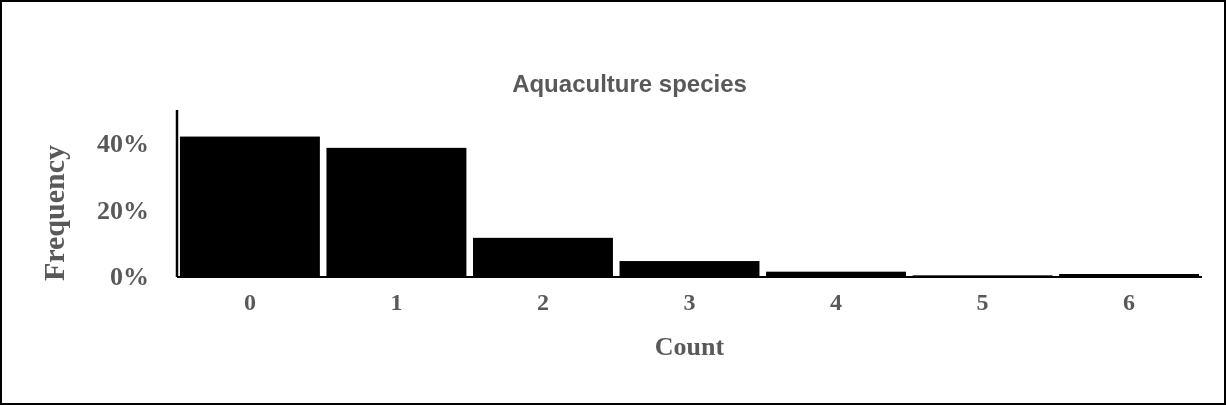 This screenshot has width=1226, height=405. Describe the element at coordinates (689, 302) in the screenshot. I see `x-tick-label: 3` at that location.